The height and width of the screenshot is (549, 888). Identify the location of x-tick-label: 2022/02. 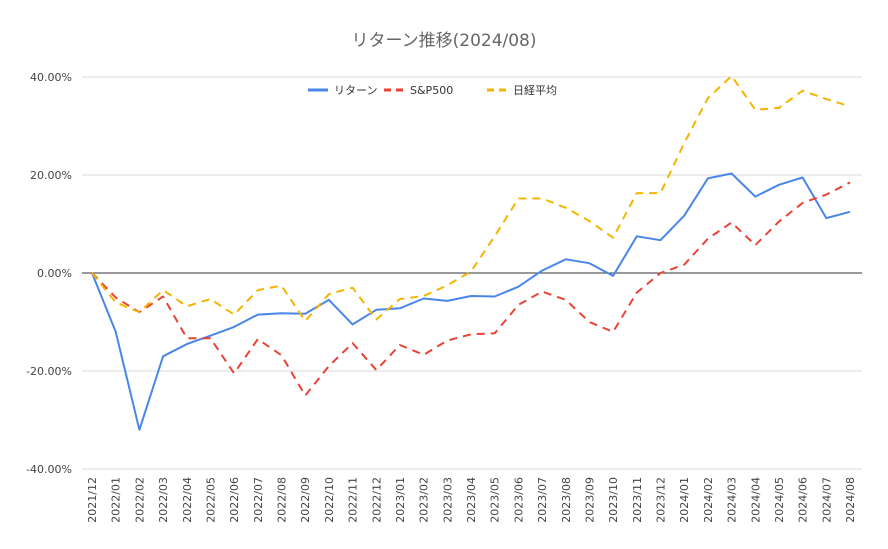
(139, 500).